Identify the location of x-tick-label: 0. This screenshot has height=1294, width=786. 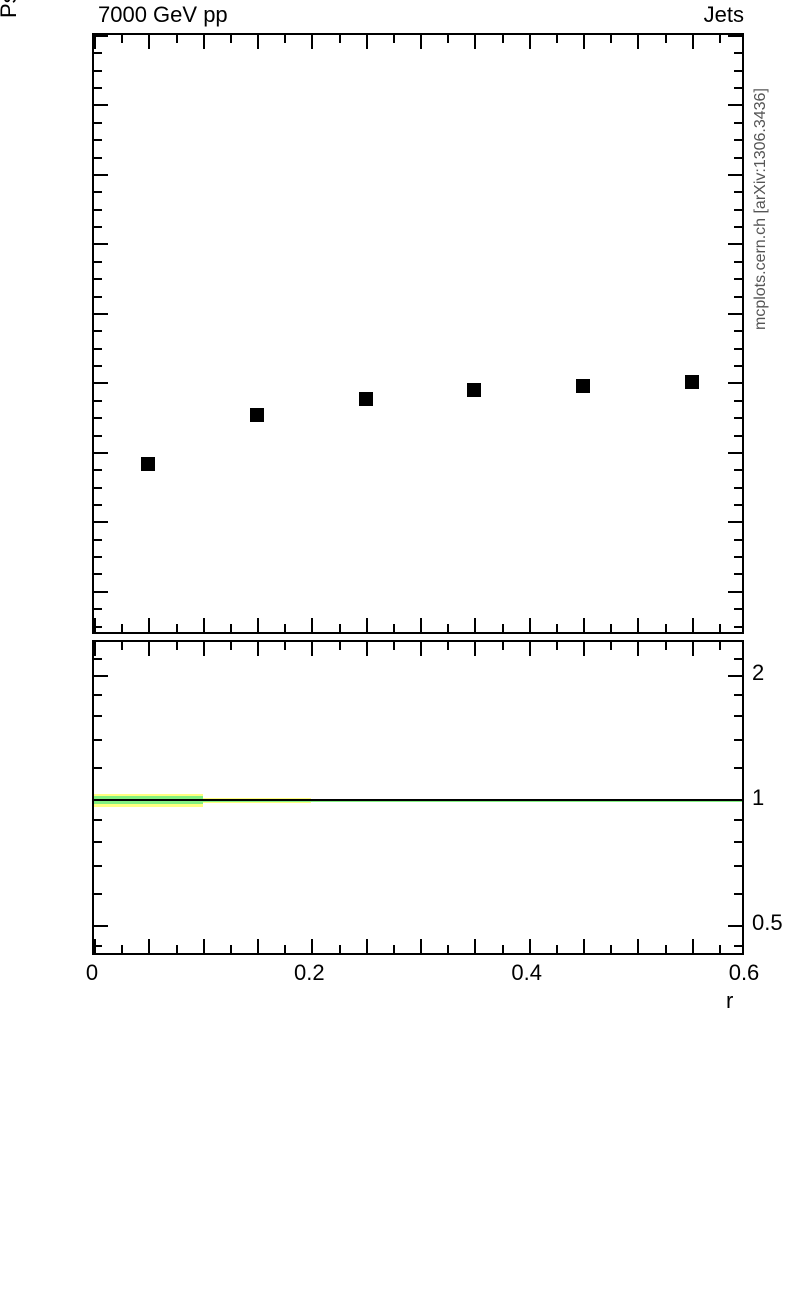
(92, 972).